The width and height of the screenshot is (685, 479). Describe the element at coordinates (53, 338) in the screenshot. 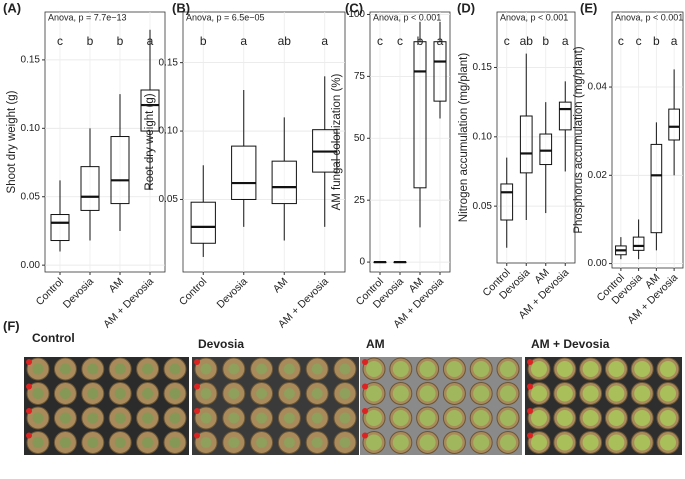

I see `photo-title: Control` at that location.